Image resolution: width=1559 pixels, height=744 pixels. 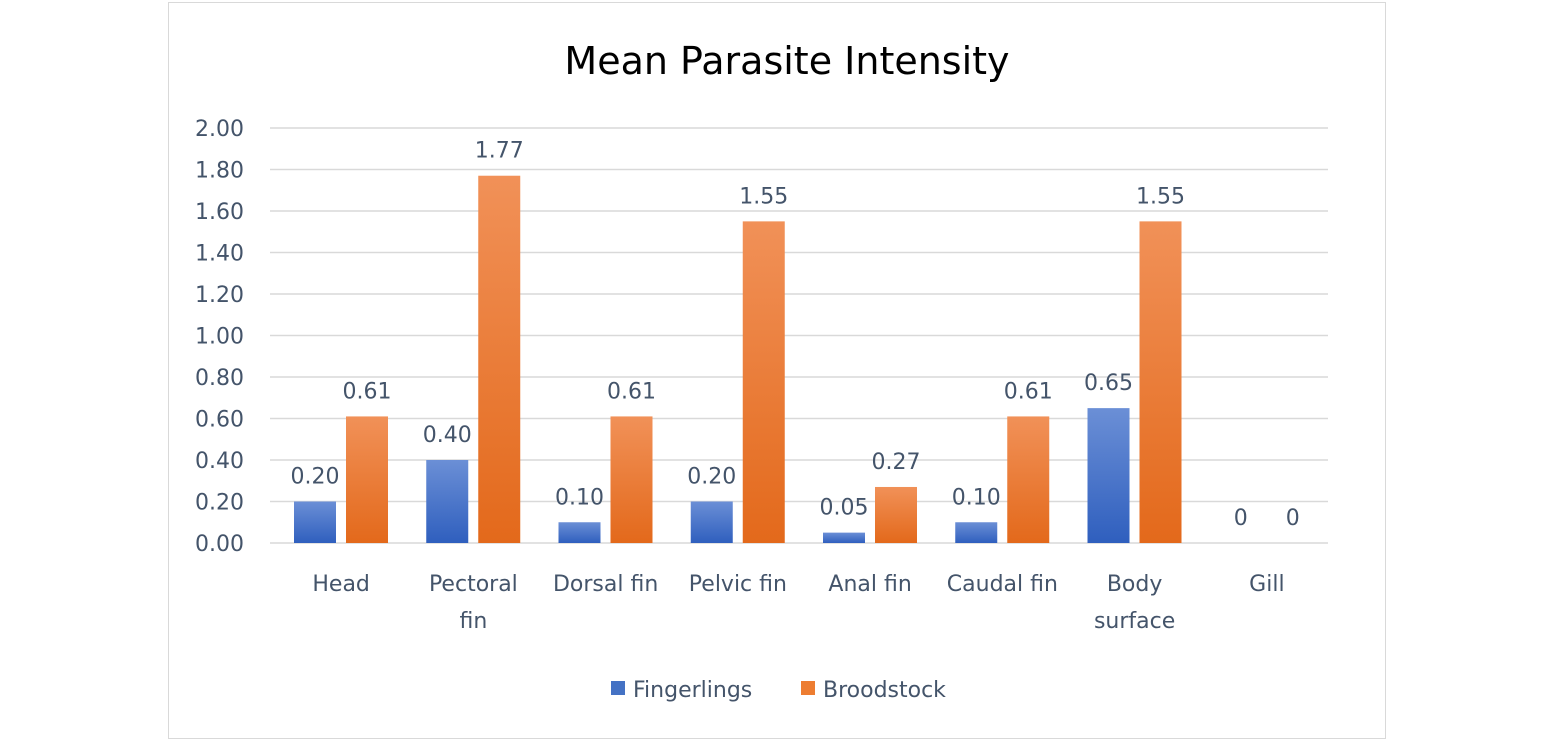 I want to click on x-tick-label: Pelvic fin, so click(x=738, y=584).